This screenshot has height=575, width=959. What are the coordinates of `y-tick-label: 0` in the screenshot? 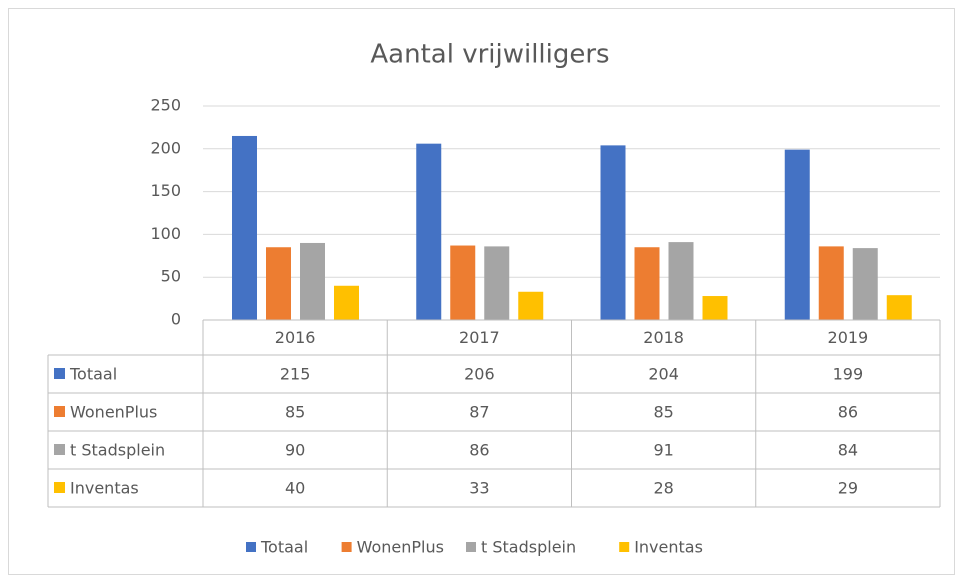 It's located at (176, 319).